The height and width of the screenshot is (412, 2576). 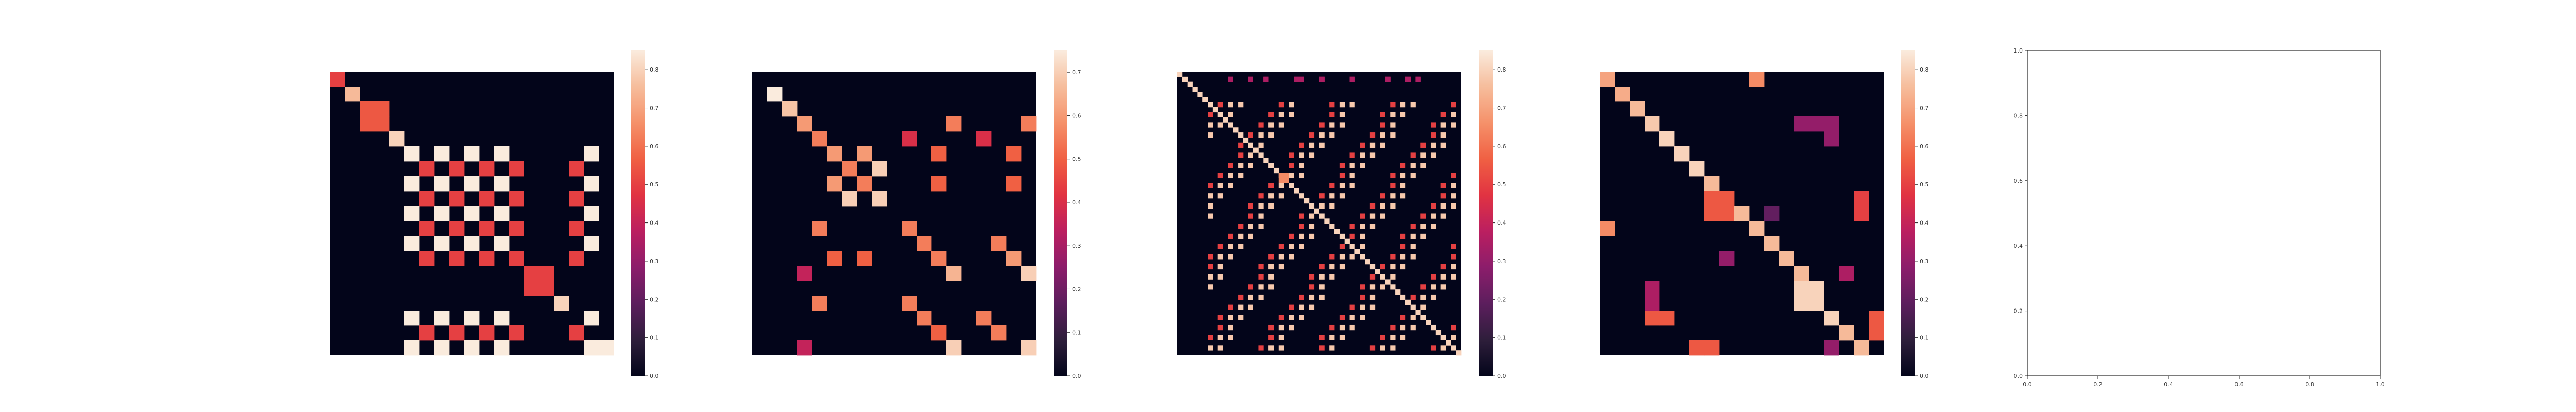 I want to click on y-tick-label: 0.6, so click(x=2019, y=181).